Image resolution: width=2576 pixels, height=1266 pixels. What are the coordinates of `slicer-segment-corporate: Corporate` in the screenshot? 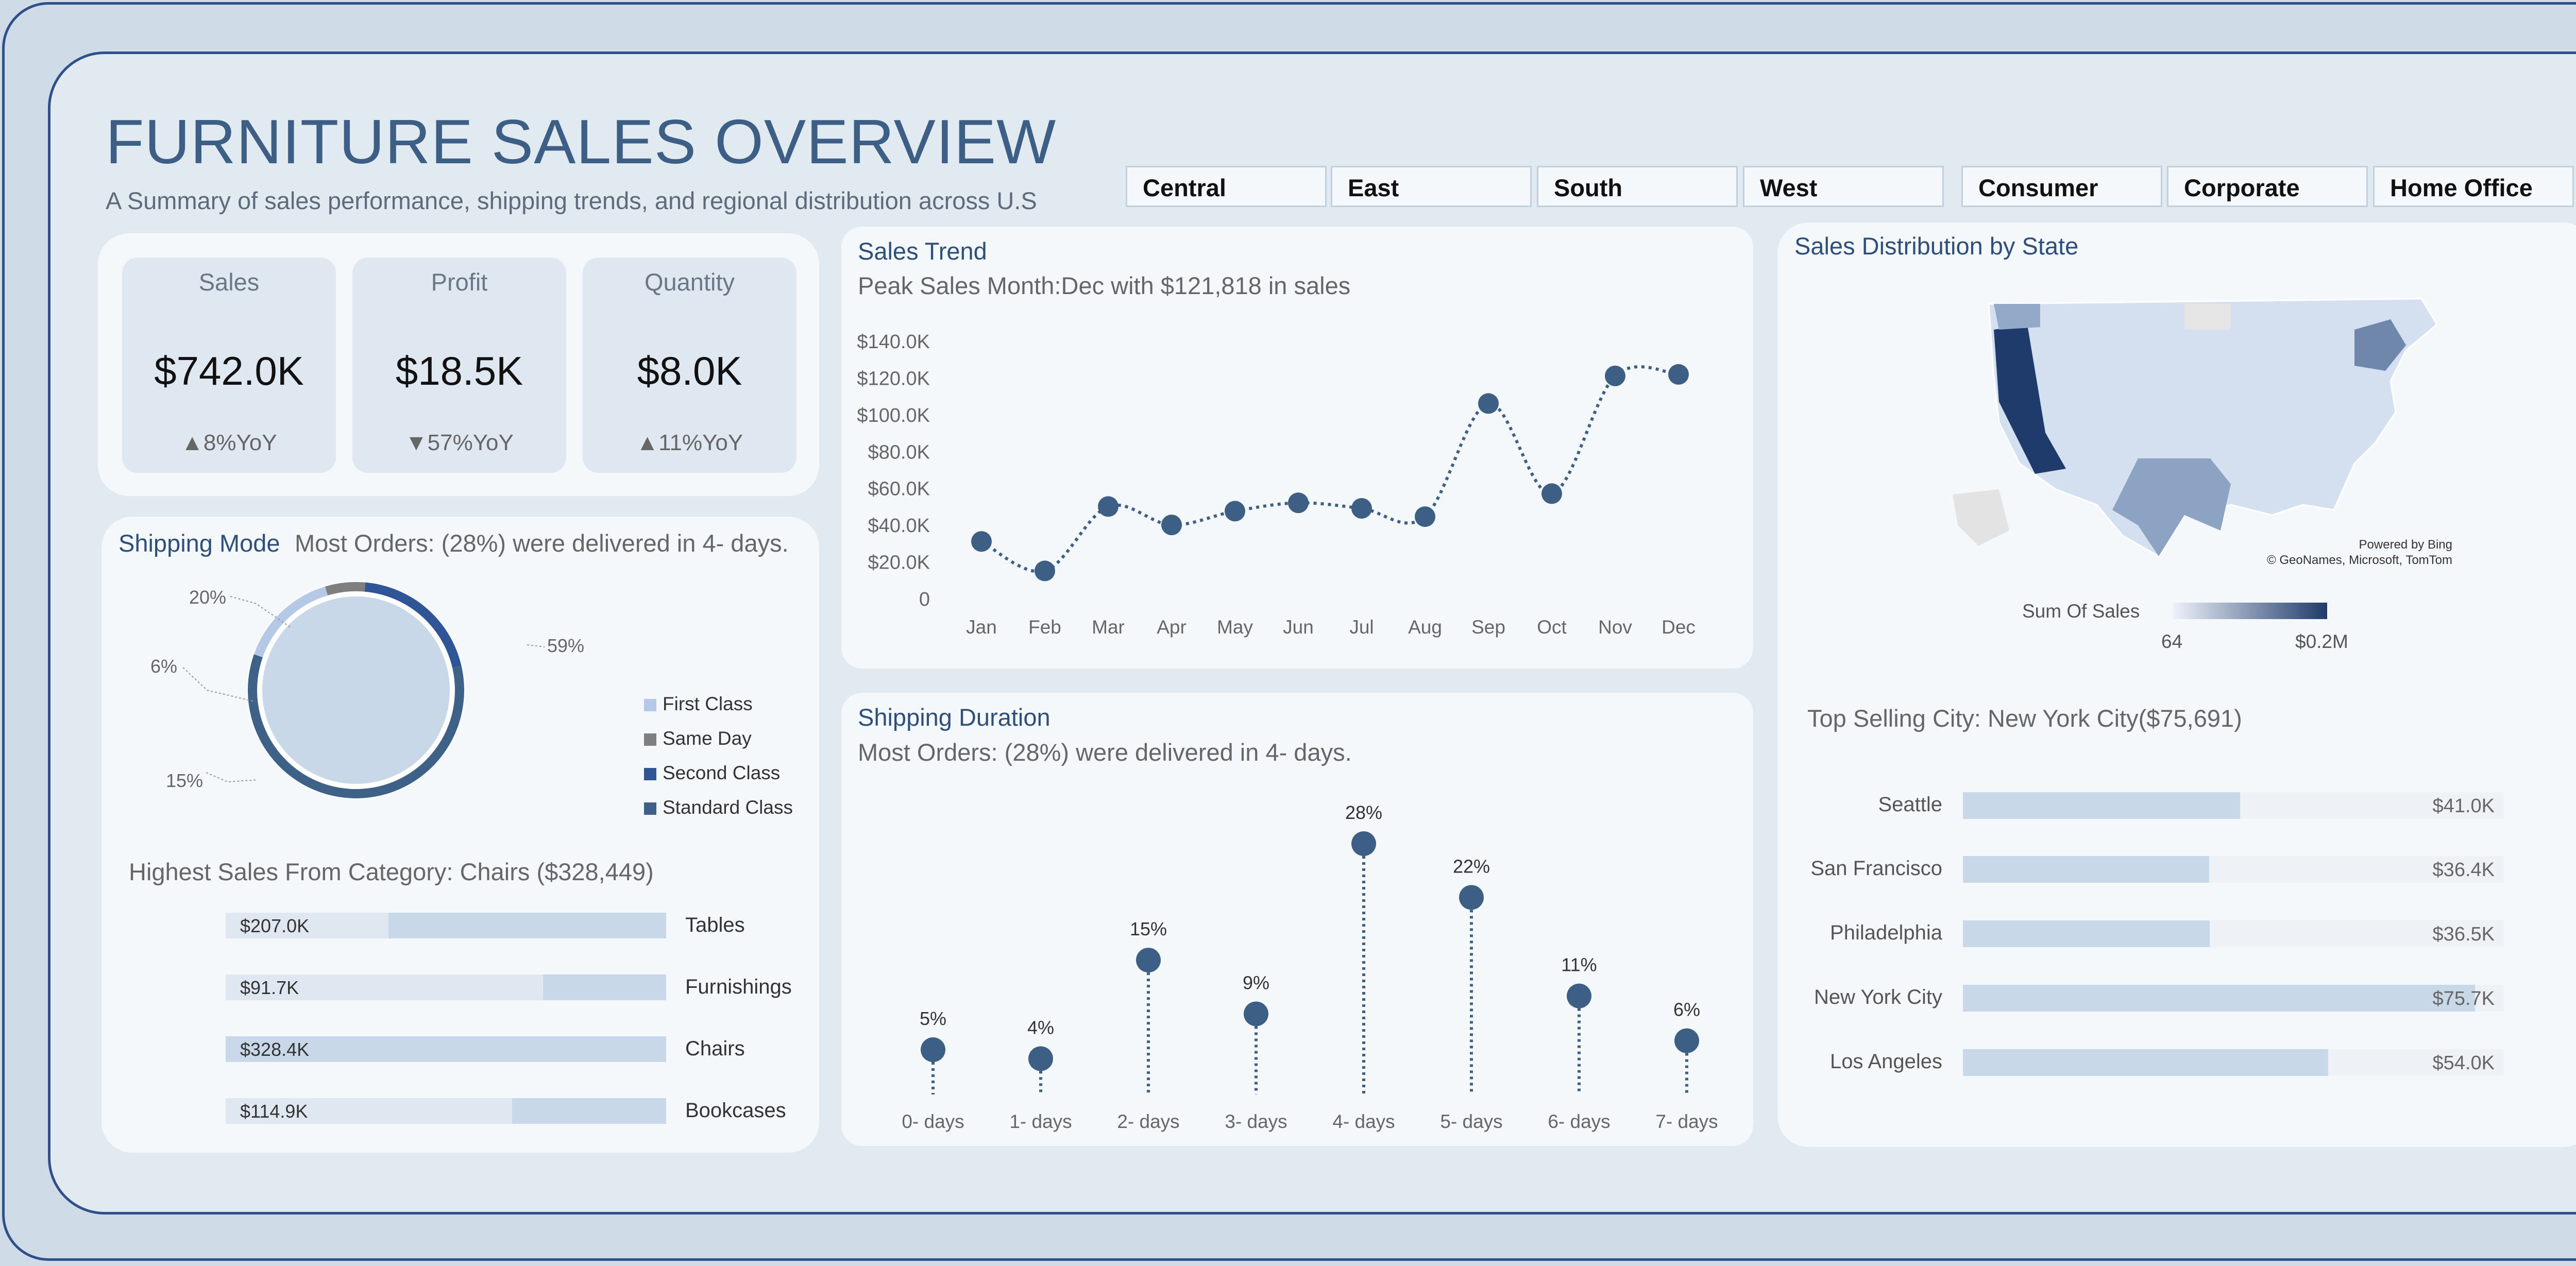 It's located at (2267, 186).